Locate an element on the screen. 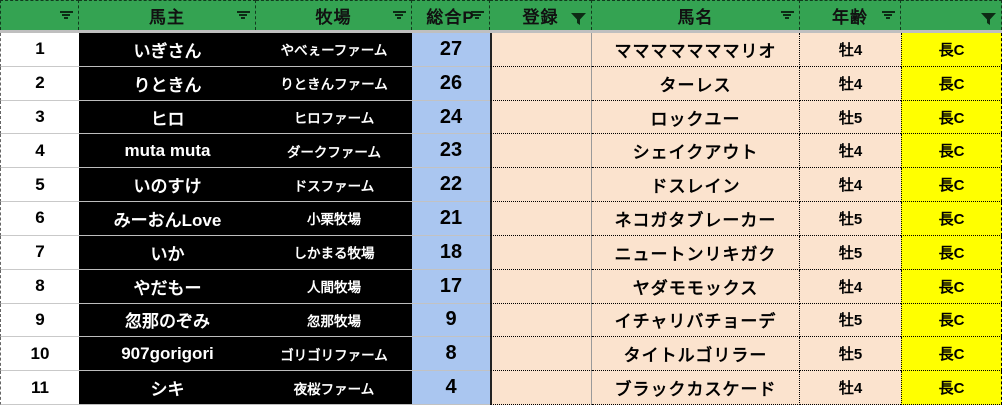  farm-cell: 忽那牧場 is located at coordinates (334, 320).